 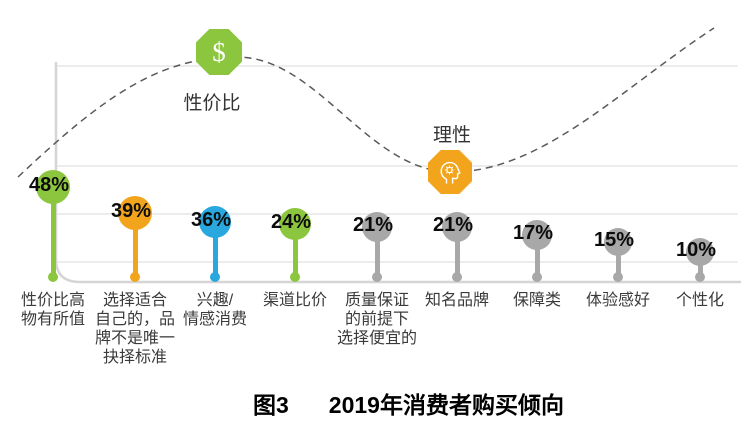 I want to click on rational-head-icon, so click(x=450, y=172).